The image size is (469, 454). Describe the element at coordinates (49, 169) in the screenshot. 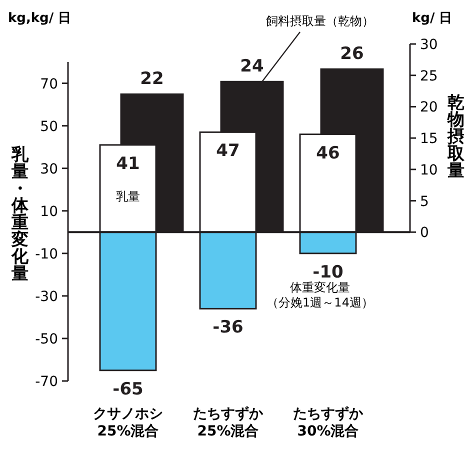

I see `y-tick-label: 30` at that location.